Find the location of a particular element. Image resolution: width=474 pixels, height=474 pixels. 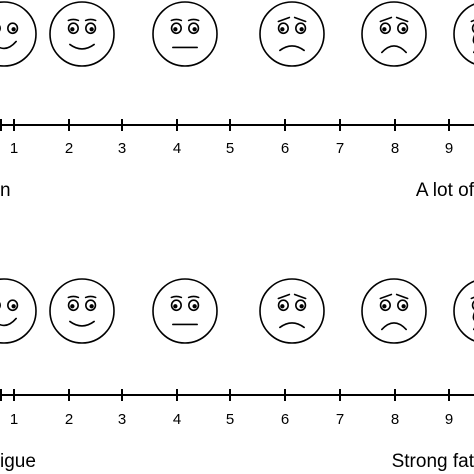

left-anchor-label: n is located at coordinates (5, 190).